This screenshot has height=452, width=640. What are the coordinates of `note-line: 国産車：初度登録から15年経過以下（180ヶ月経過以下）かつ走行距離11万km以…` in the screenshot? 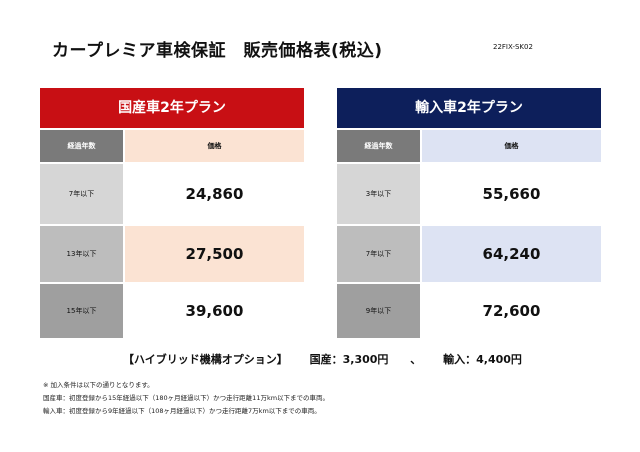 It's located at (186, 398).